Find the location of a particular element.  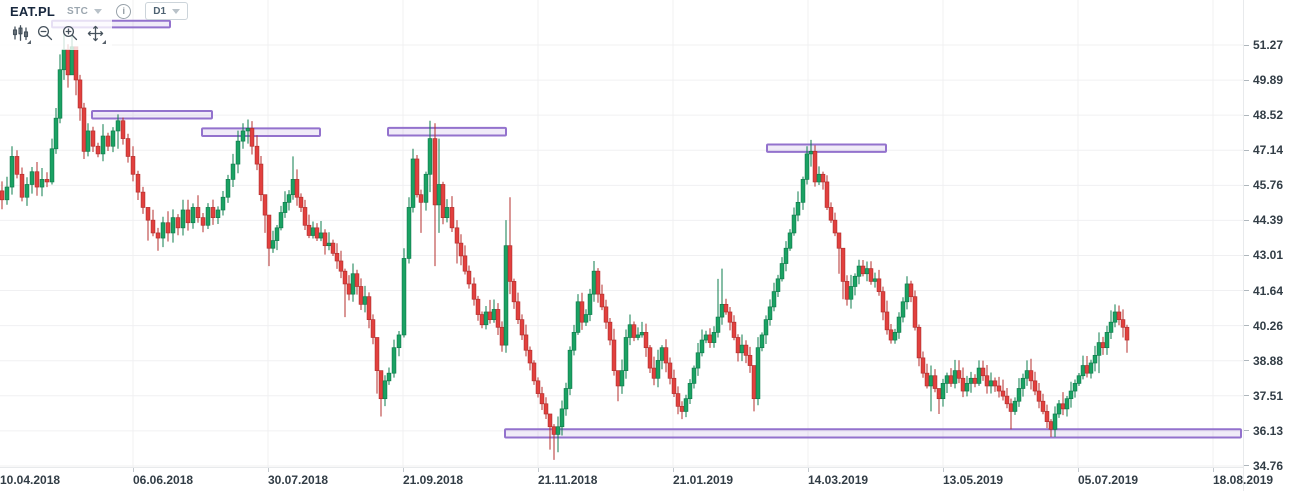

timeframe-dropdown: D1 is located at coordinates (167, 11).